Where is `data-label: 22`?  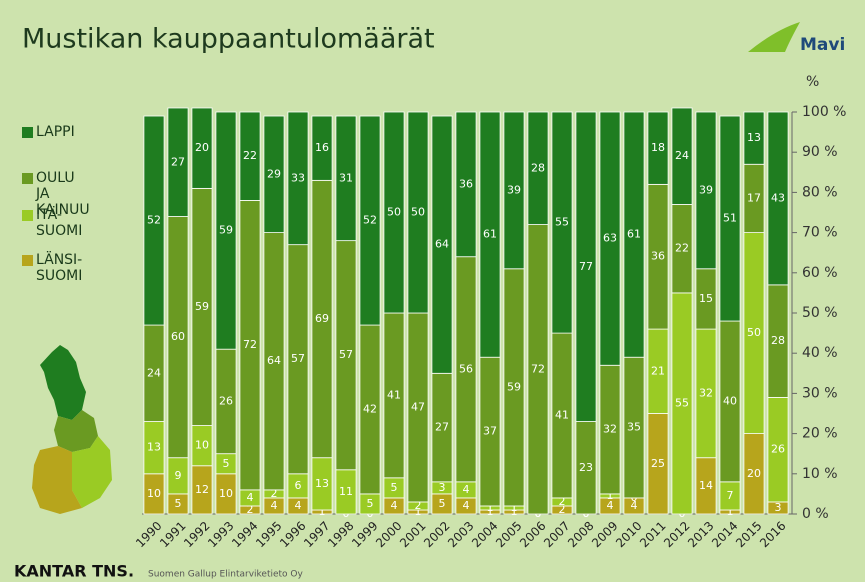 data-label: 22 is located at coordinates (250, 155).